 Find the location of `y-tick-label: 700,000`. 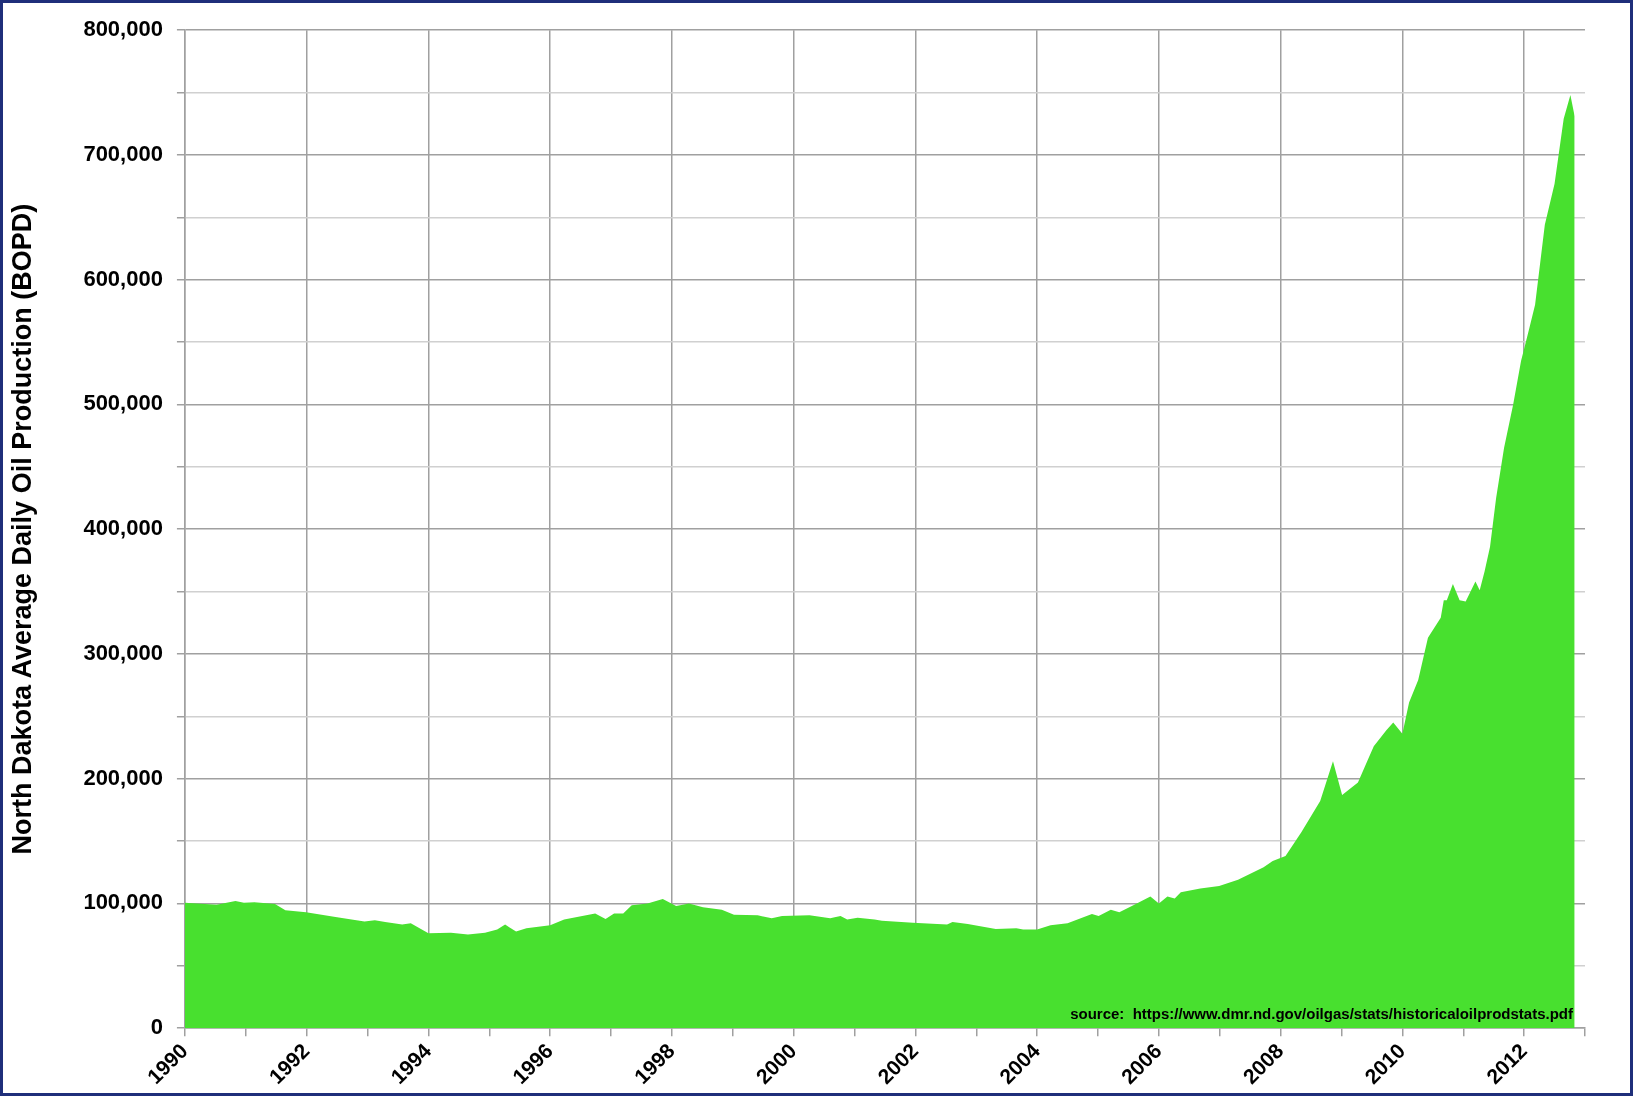

y-tick-label: 700,000 is located at coordinates (123, 154).